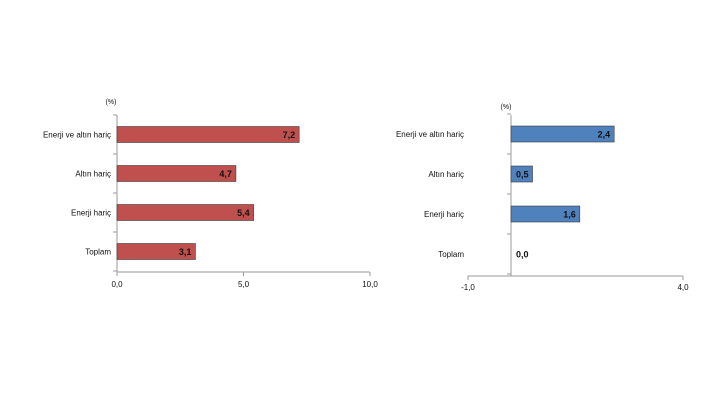 This screenshot has width=728, height=415. I want to click on data-label: 1,6, so click(569, 215).